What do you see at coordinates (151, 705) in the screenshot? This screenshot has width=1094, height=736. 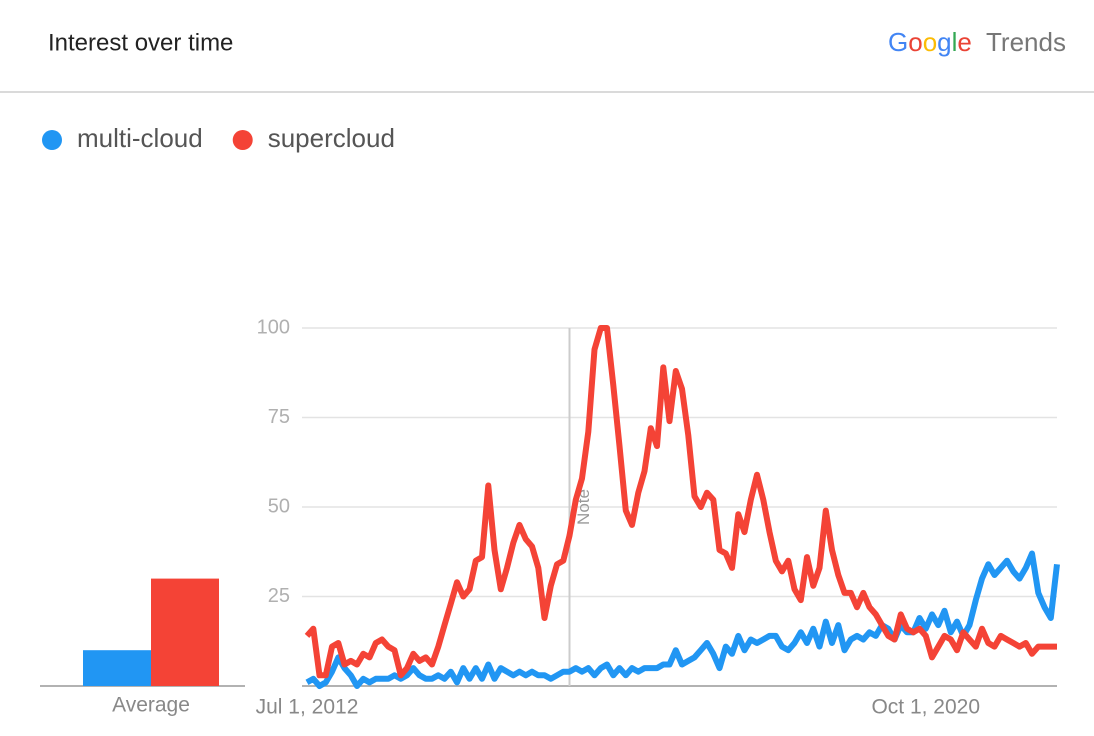 I see `x-tick-label: Average` at bounding box center [151, 705].